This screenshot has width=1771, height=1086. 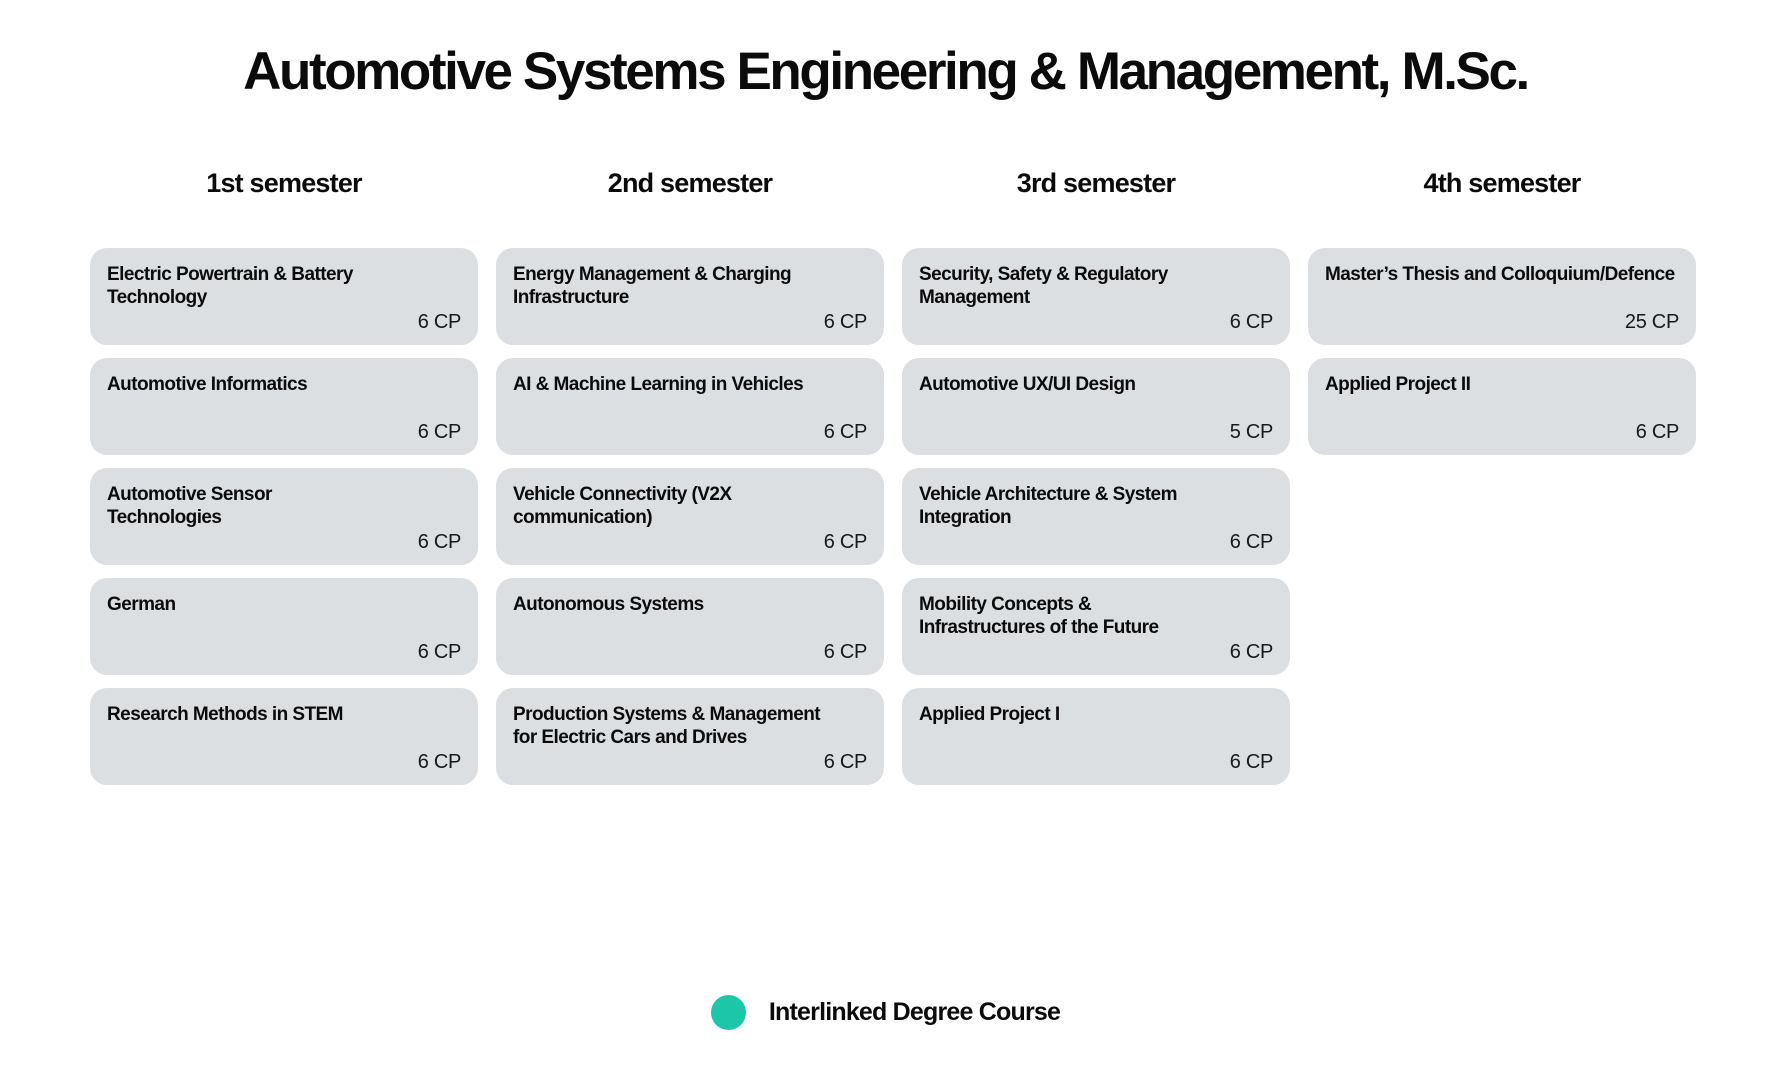 I want to click on course-card: Automotive Sensor Technologies 6 CP, so click(x=284, y=516).